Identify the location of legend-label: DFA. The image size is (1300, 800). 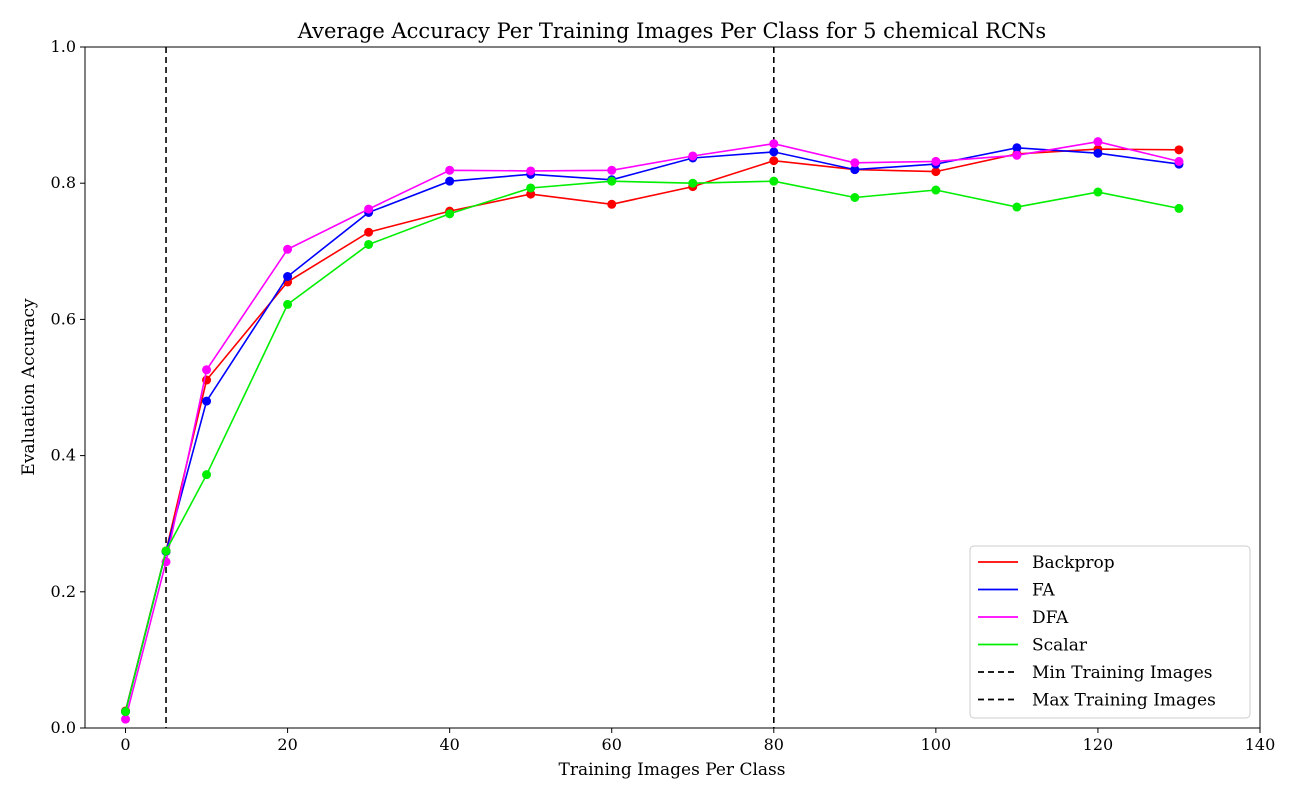
(1050, 618).